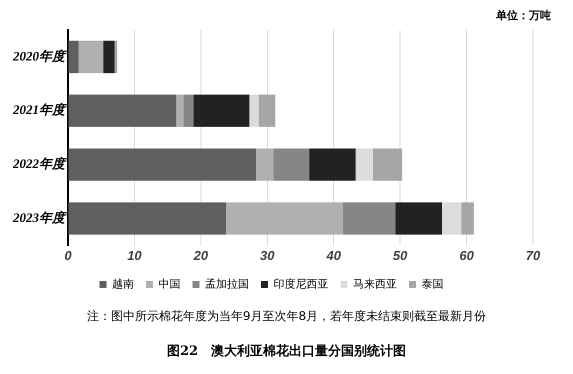  What do you see at coordinates (400, 255) in the screenshot?
I see `x-tick-label: 50` at bounding box center [400, 255].